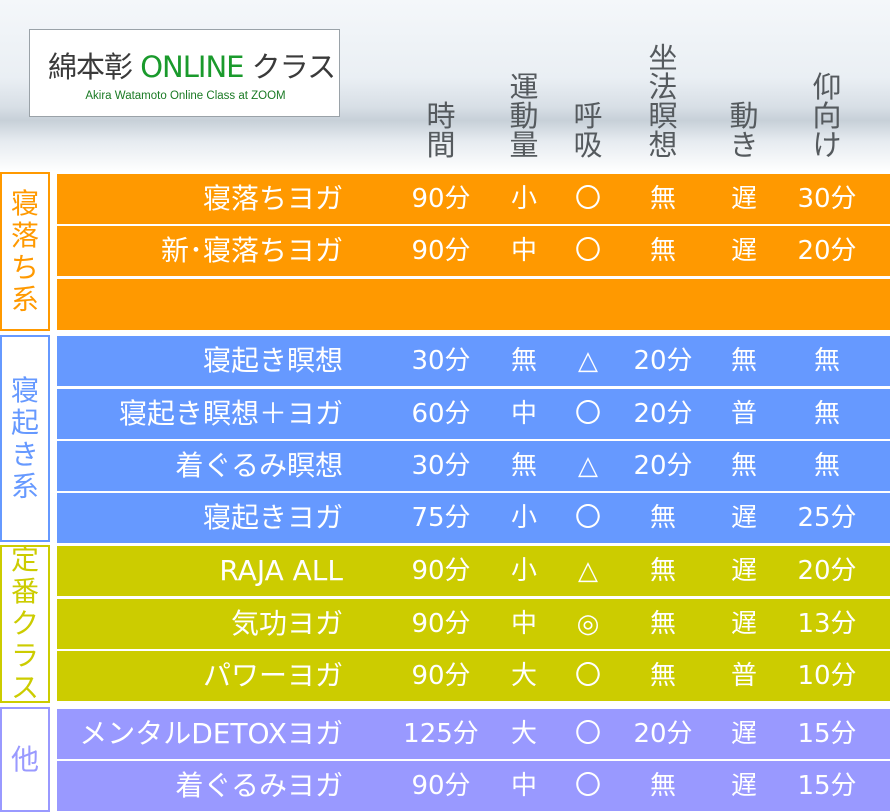  I want to click on header-char: 時, so click(441, 116).